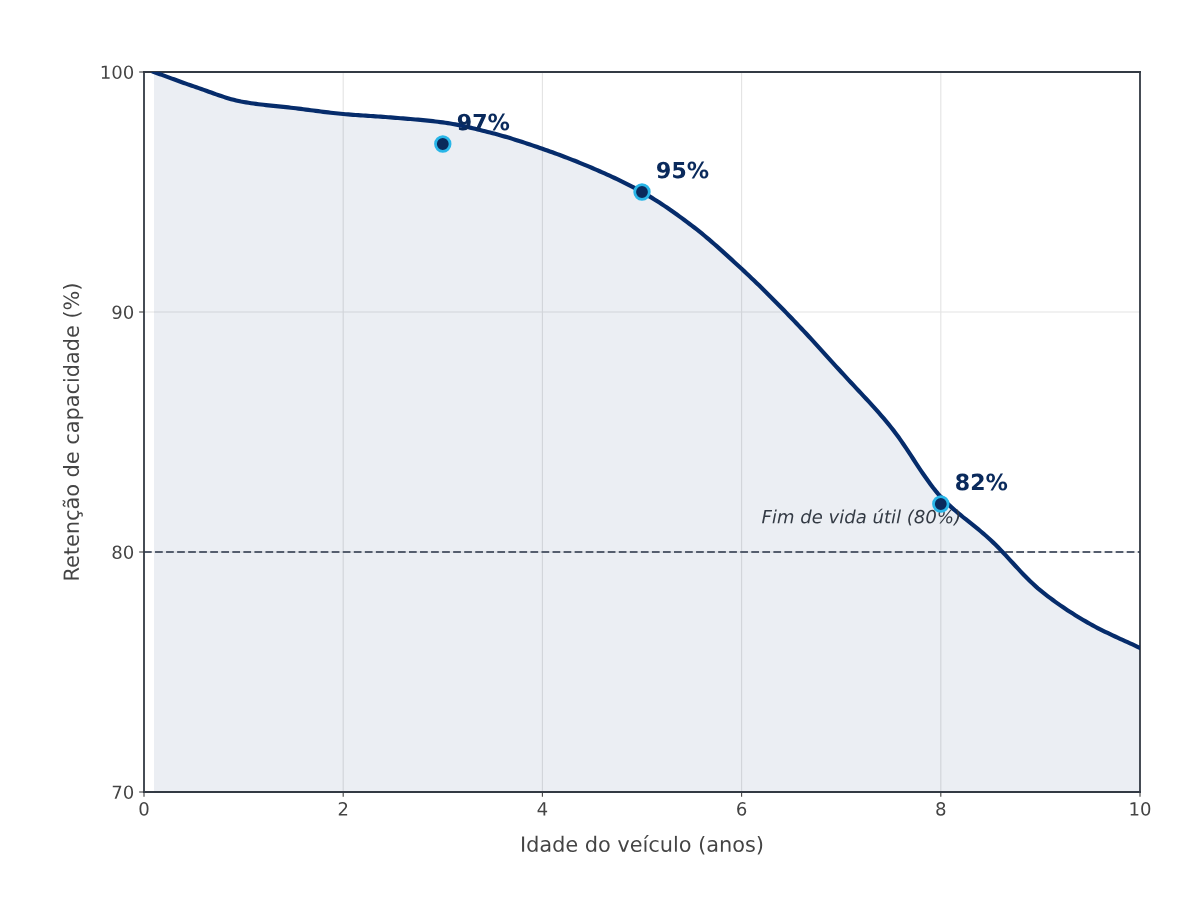 The height and width of the screenshot is (900, 1200). Describe the element at coordinates (123, 552) in the screenshot. I see `y-tick-label: 80` at that location.